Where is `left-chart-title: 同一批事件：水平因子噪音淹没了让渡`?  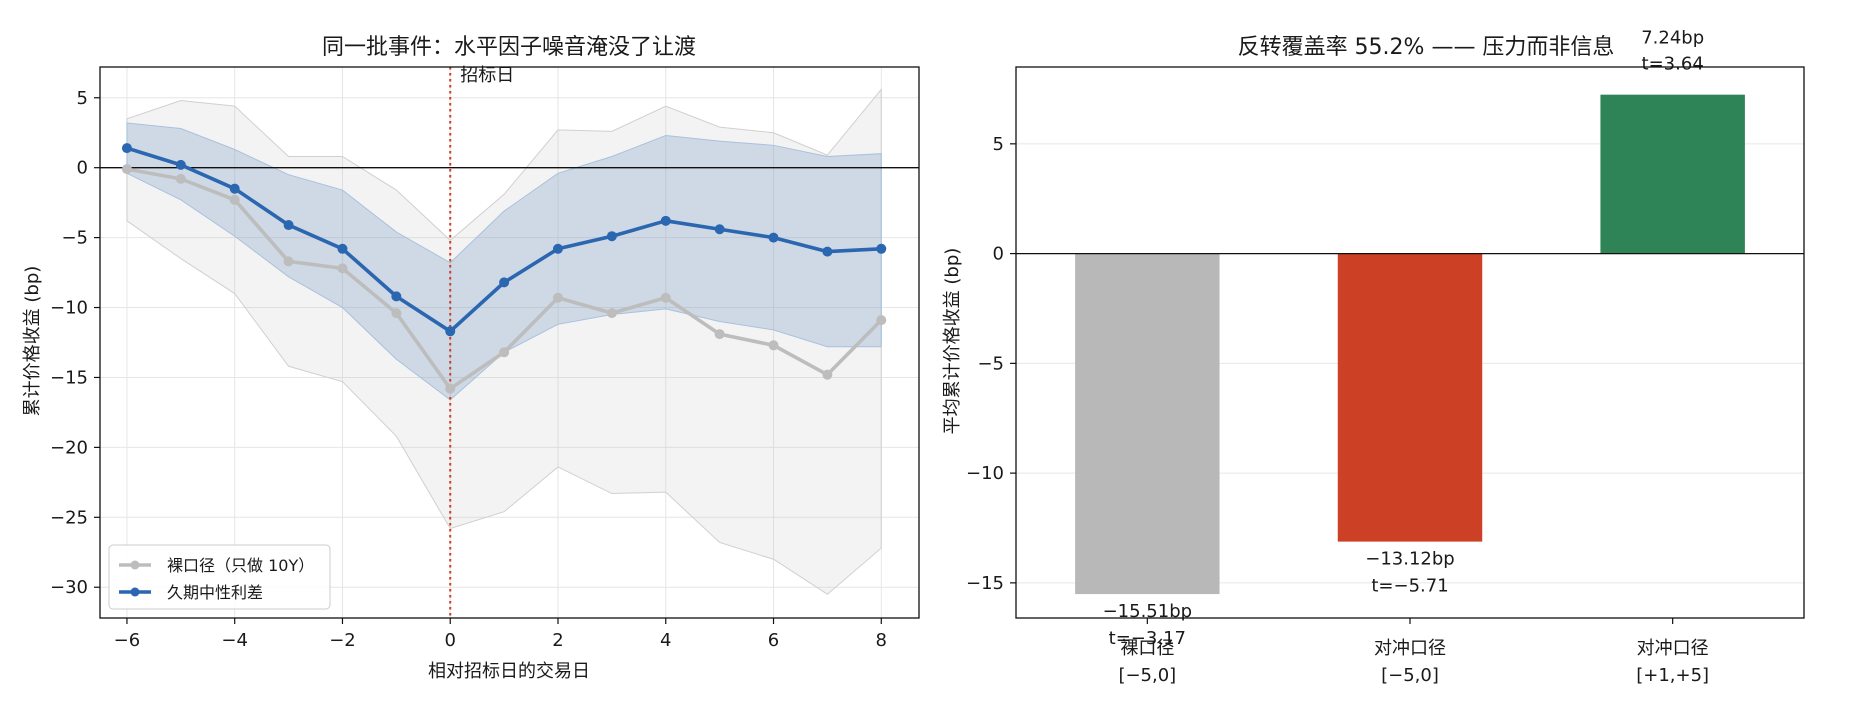
left-chart-title: 同一批事件：水平因子噪音淹没了让渡 is located at coordinates (509, 47).